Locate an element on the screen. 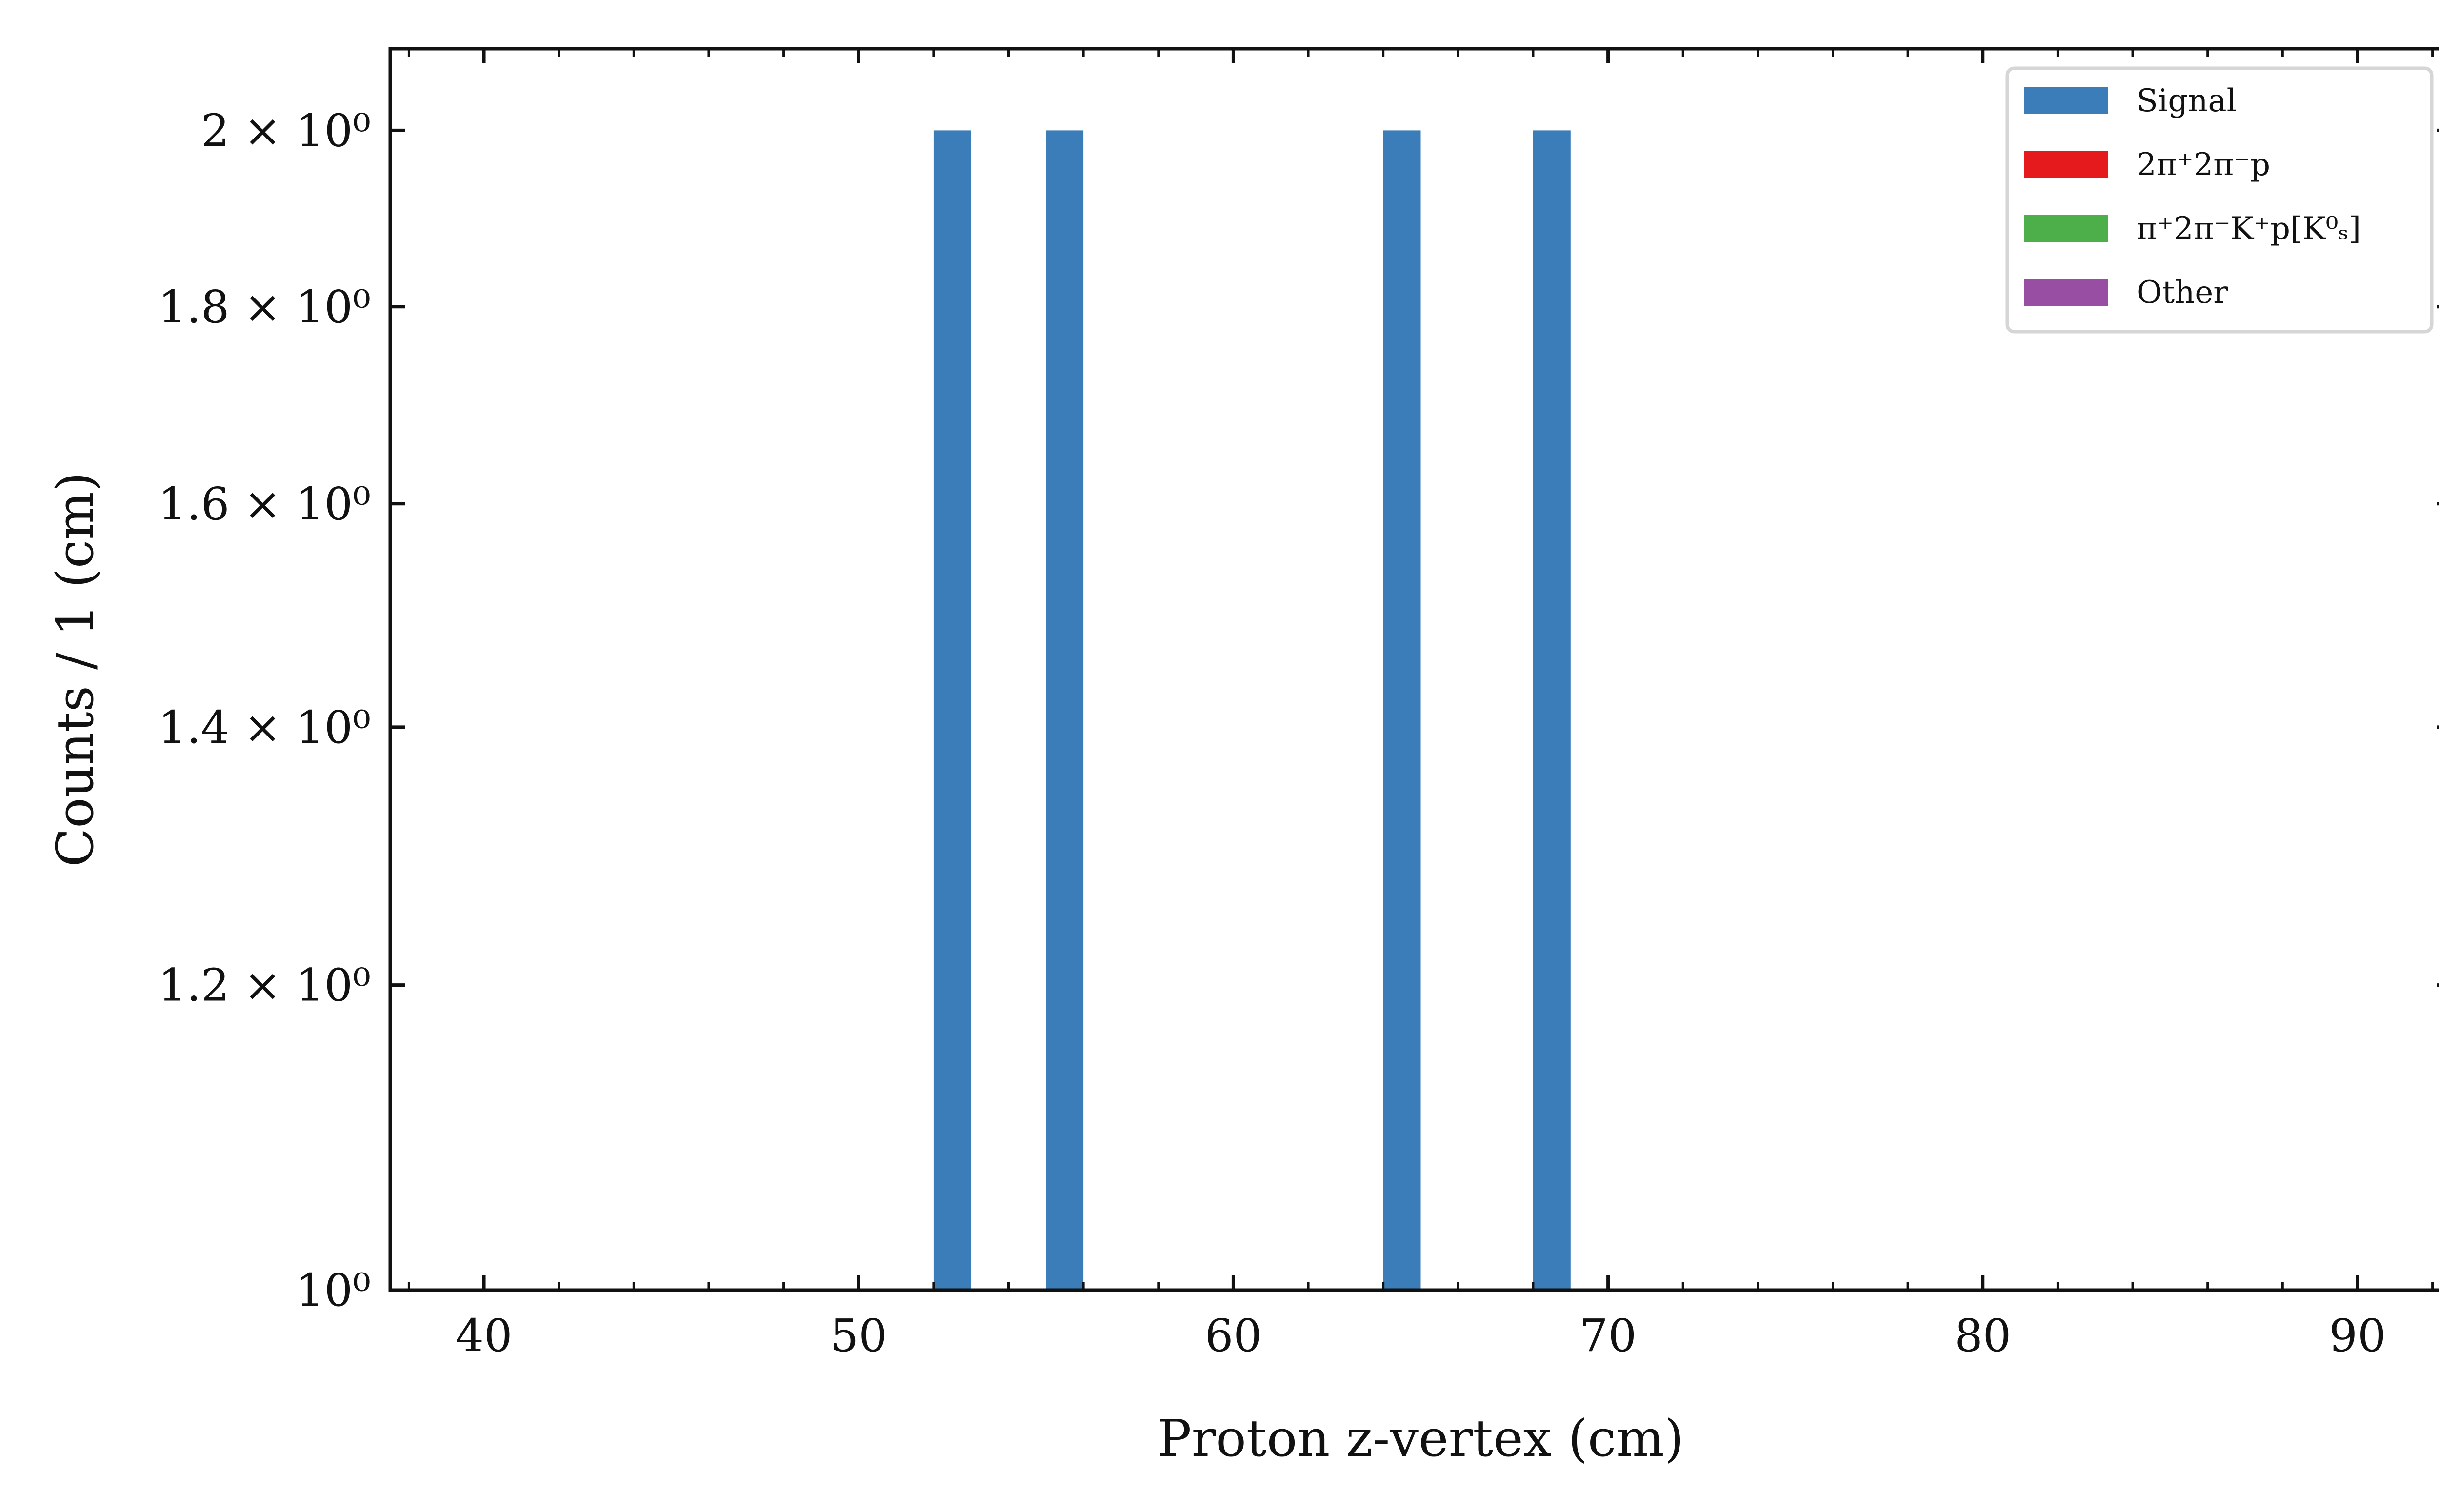  y-tick-label: 1.6 × 10⁰ is located at coordinates (265, 504).